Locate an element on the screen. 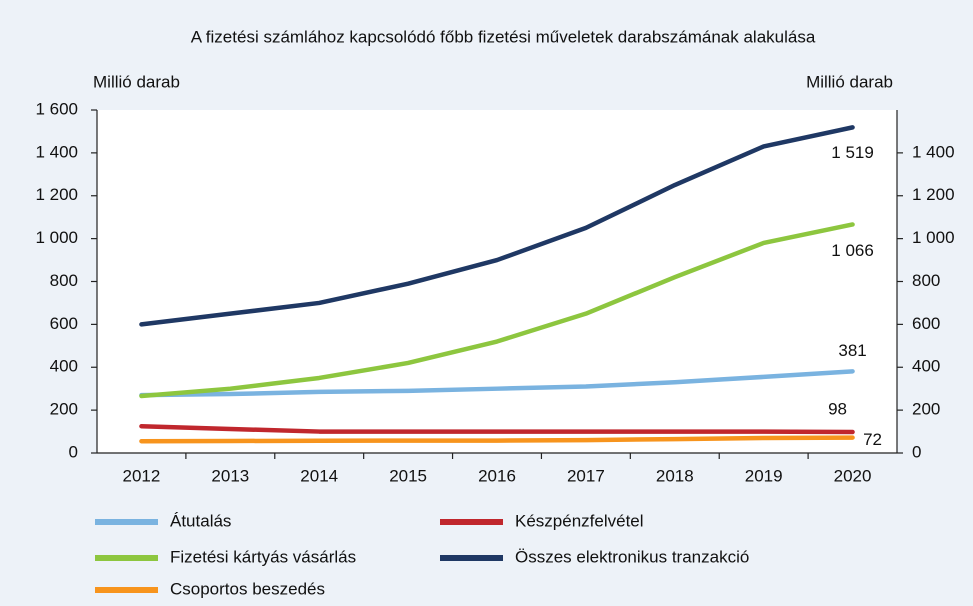  x-tick-label: 2014 is located at coordinates (319, 475).